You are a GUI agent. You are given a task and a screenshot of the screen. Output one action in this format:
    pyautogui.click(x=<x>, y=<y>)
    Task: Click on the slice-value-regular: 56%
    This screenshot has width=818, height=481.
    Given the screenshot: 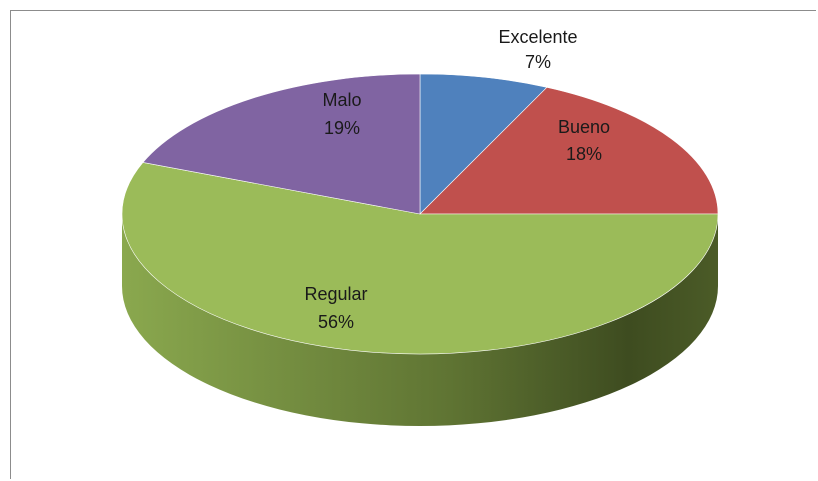 What is the action you would take?
    pyautogui.click(x=336, y=322)
    